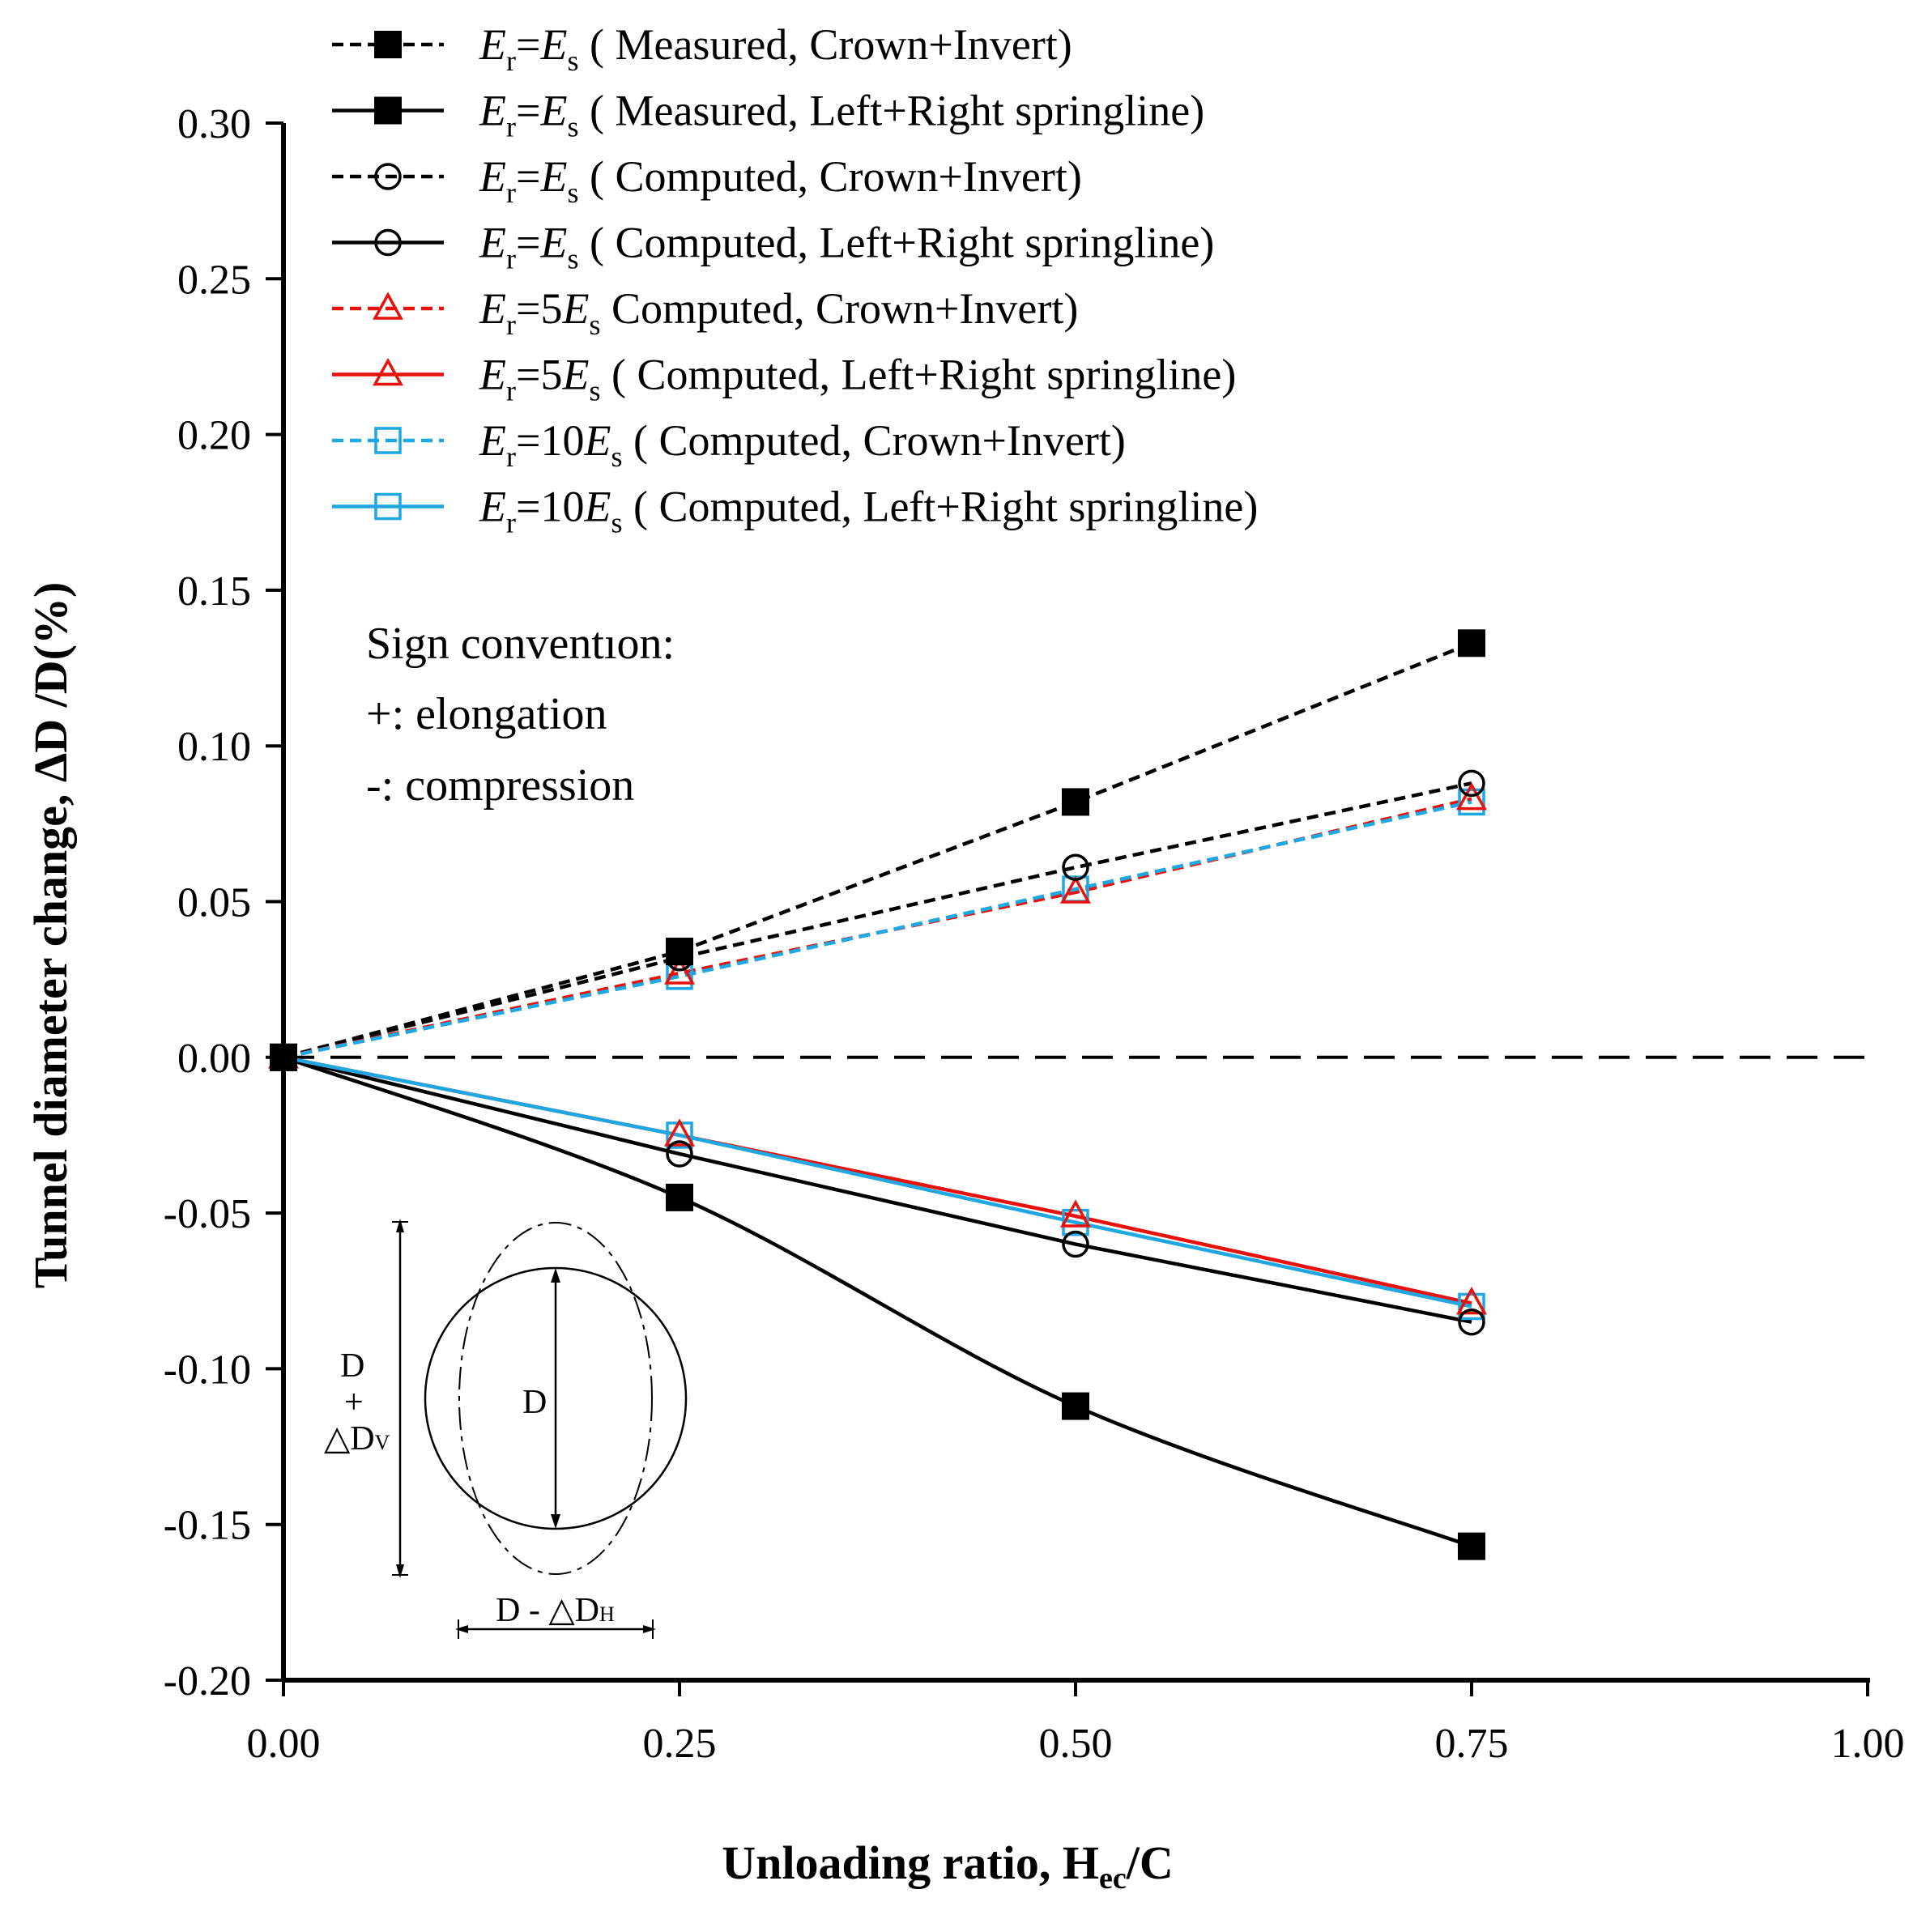  Describe the element at coordinates (839, 308) in the screenshot. I see `legend-label-part: Computed, Crown+Invert)` at that location.